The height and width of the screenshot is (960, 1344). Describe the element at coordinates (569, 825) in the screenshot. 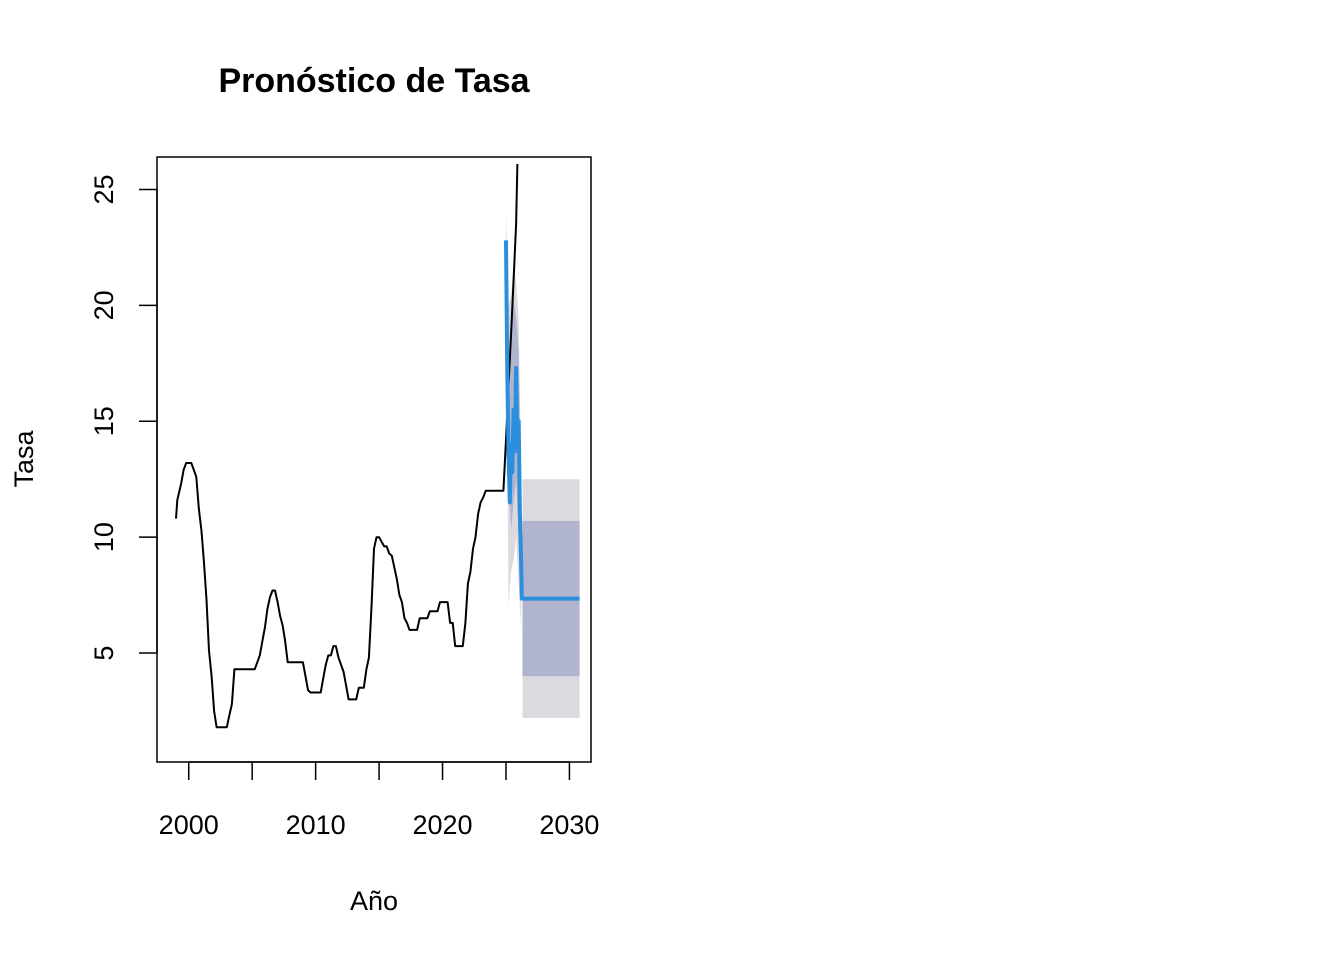

I see `x-tick-label: 2030` at that location.